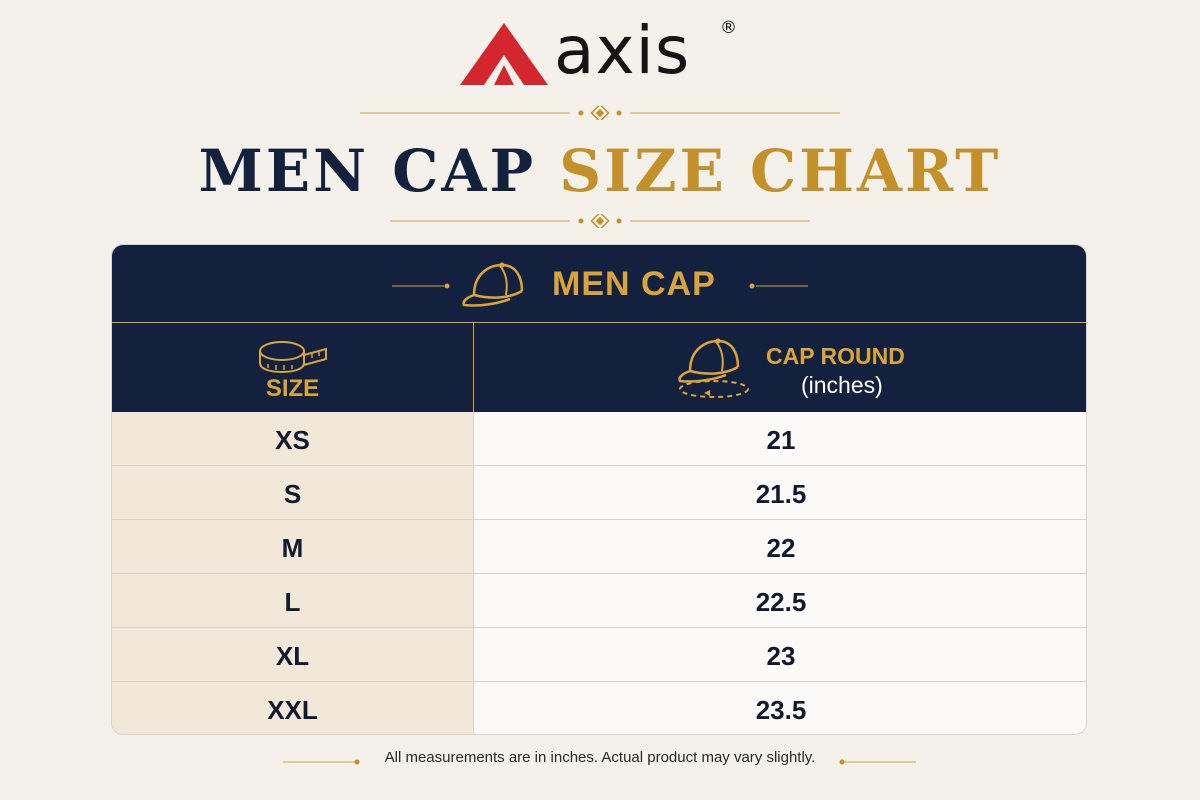 This screenshot has width=1200, height=800. Describe the element at coordinates (713, 368) in the screenshot. I see `cap-round-icon` at that location.